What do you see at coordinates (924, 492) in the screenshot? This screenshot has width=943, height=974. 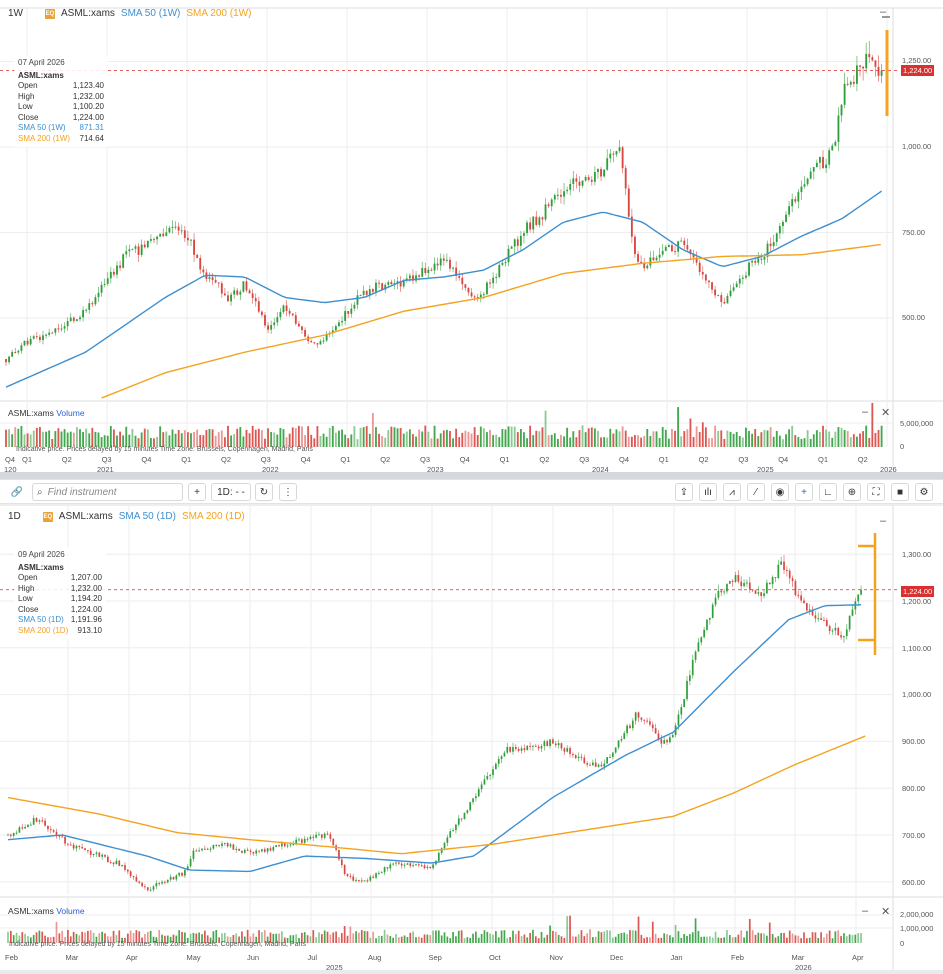 I see `gear-icon: ⚙` at bounding box center [924, 492].